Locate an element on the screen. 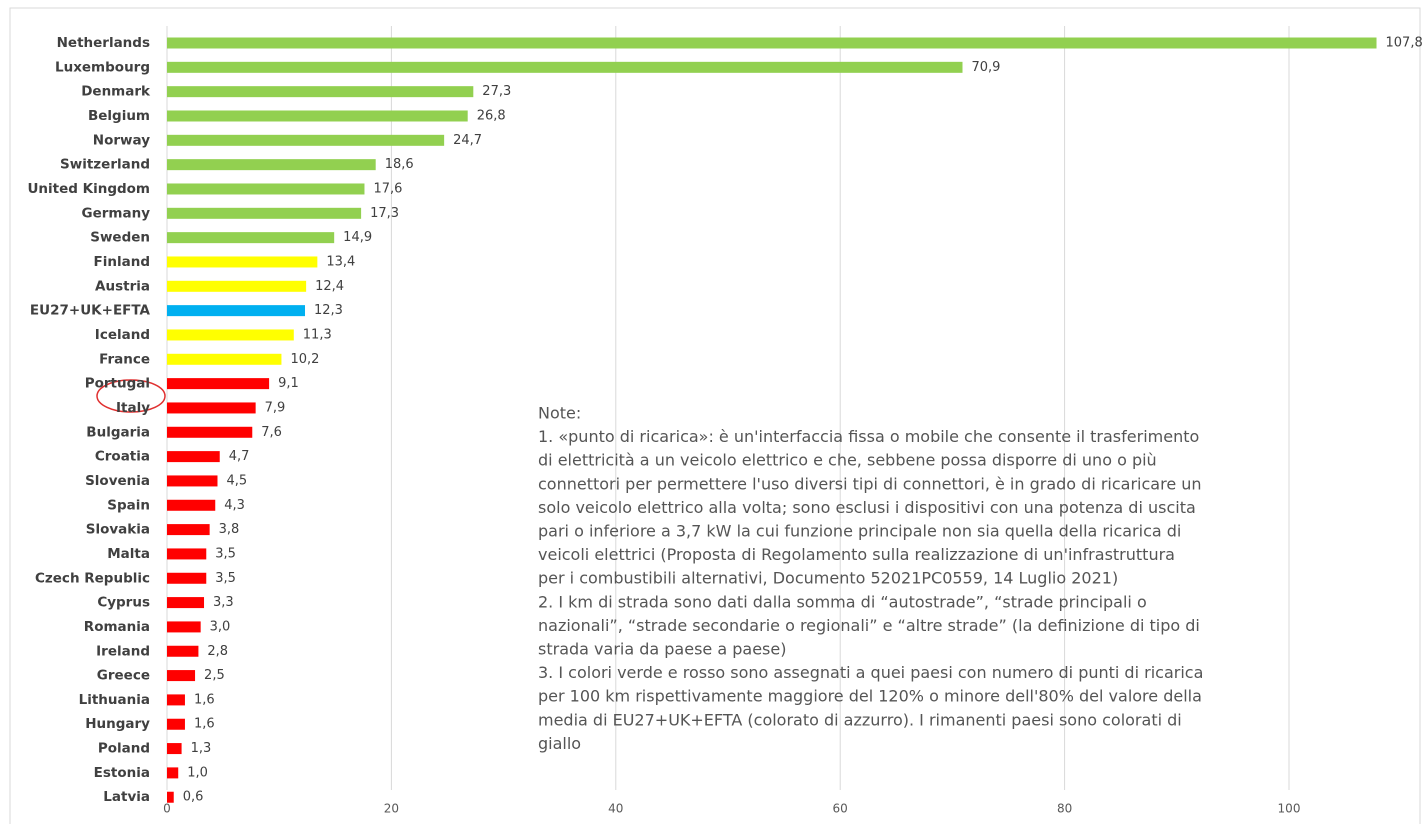 This screenshot has width=1428, height=824. value-label: 13,4 is located at coordinates (340, 261).